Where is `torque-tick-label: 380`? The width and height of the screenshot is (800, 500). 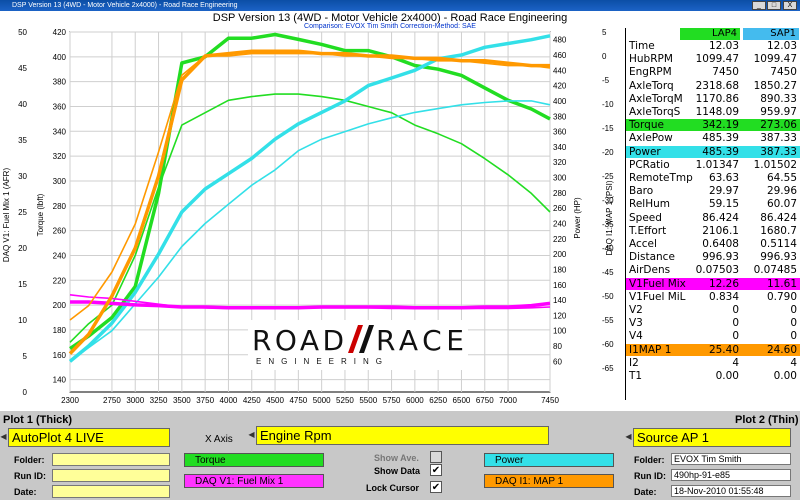
torque-tick-label: 380 is located at coordinates (60, 82).